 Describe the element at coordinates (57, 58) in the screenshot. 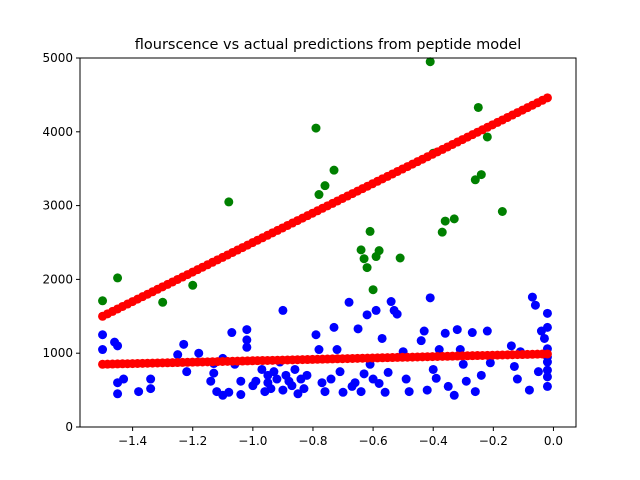

I see `y-tick-label: 5000` at that location.